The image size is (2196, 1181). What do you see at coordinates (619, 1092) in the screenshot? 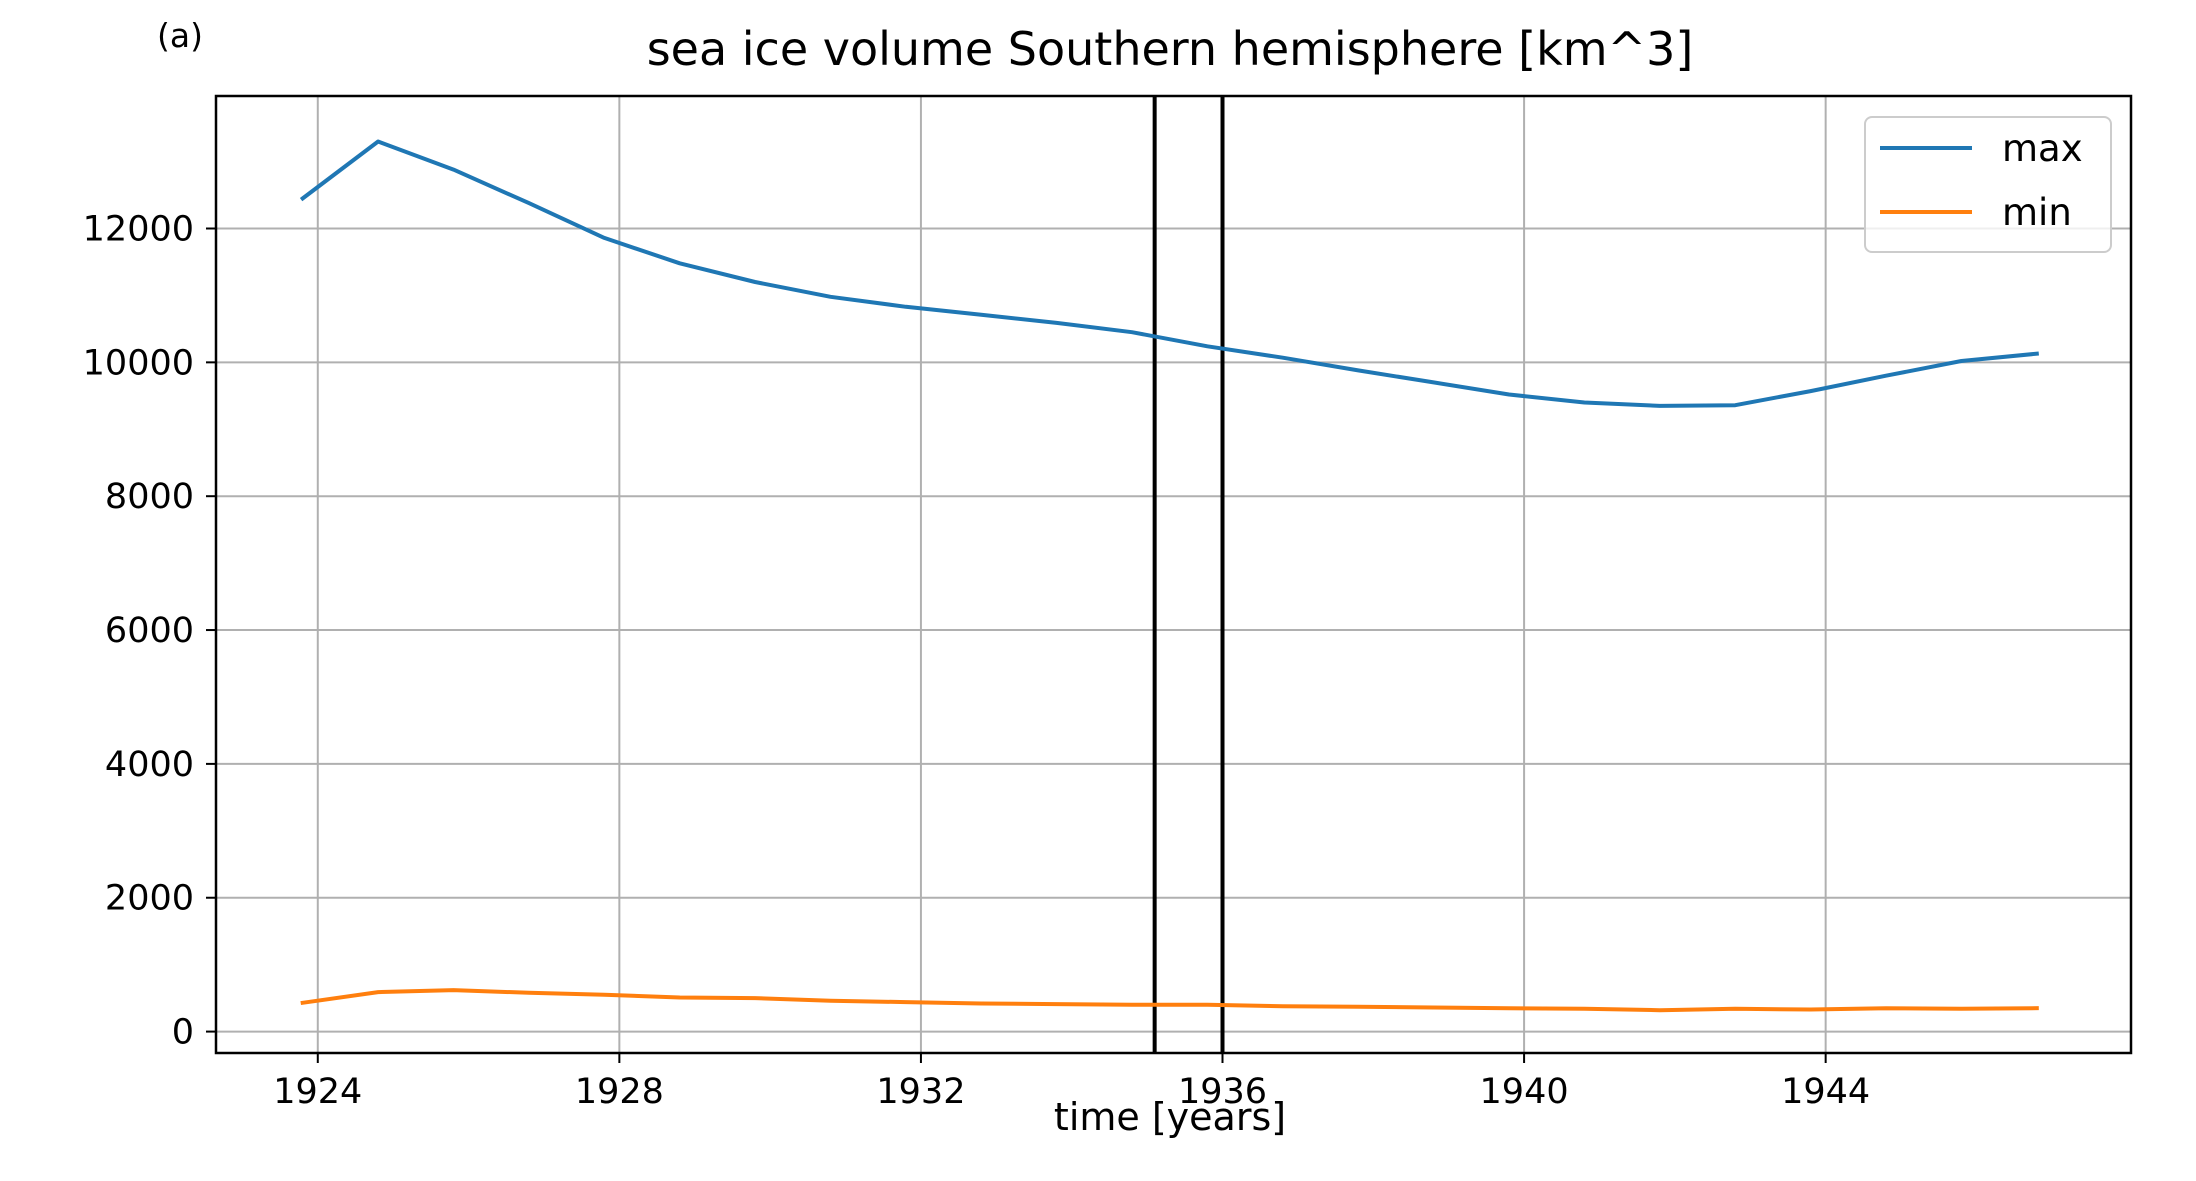
I see `x-tick-label: 1928` at bounding box center [619, 1092].